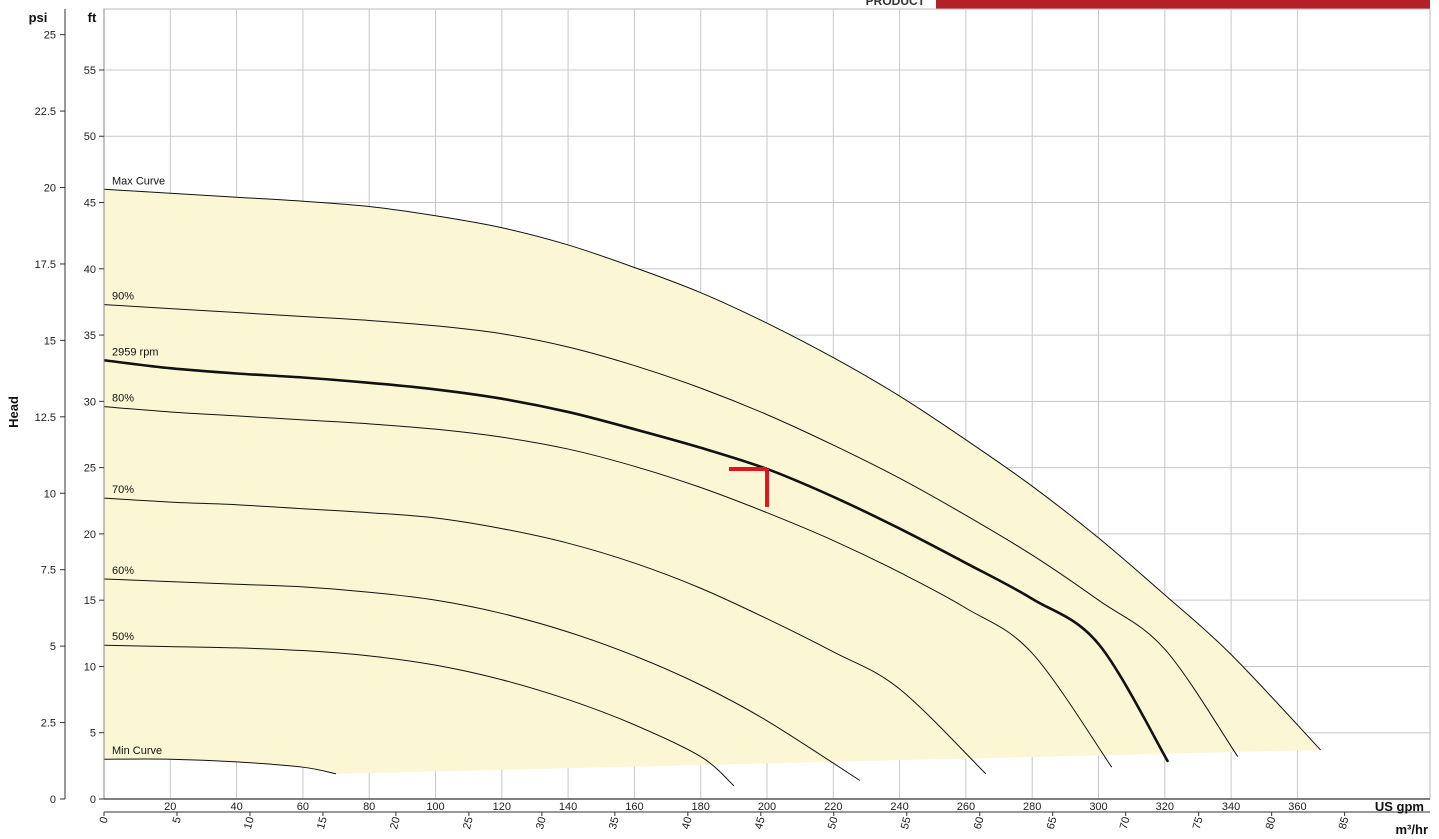  What do you see at coordinates (687, 823) in the screenshot?
I see `m3hr-tick-label: 40` at bounding box center [687, 823].